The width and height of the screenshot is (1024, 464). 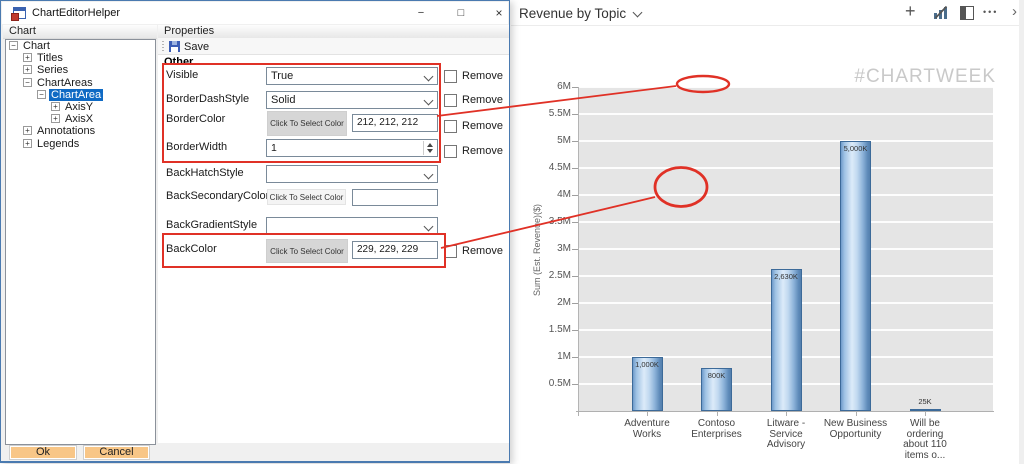 I want to click on tree-node-label: Series, so click(x=53, y=70).